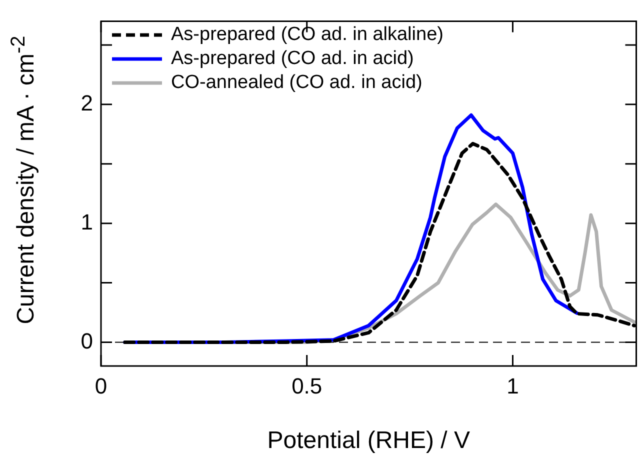 The image size is (638, 460). Describe the element at coordinates (368, 440) in the screenshot. I see `x-axis-title: Potential (RHE) / V` at that location.